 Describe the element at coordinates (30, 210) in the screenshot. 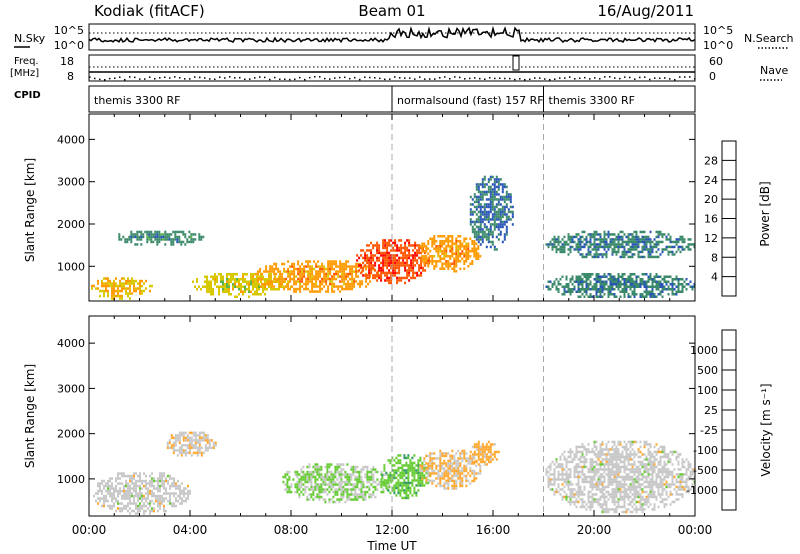

I see `power-y-axis-label: Slant Range [km]` at that location.